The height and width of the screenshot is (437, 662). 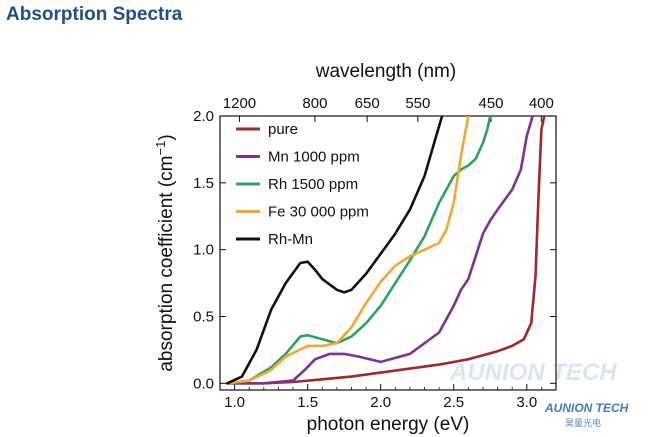 I want to click on y-tick-label: 1.5, so click(x=203, y=183).